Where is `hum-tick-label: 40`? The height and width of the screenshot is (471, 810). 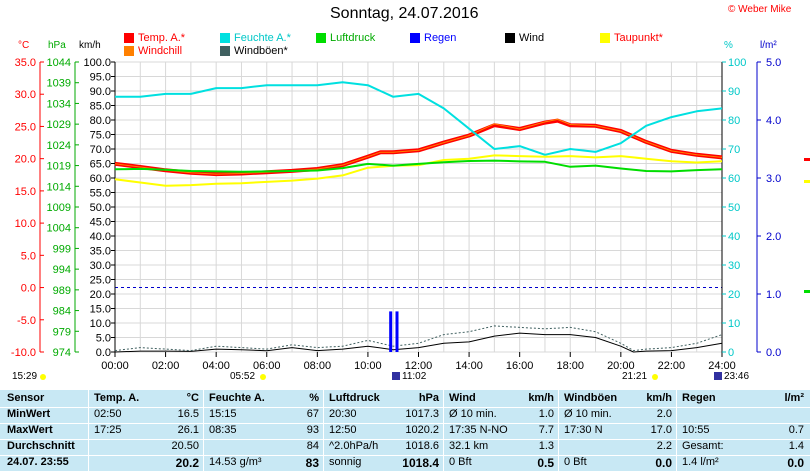
hum-tick-label: 40 is located at coordinates (734, 237).